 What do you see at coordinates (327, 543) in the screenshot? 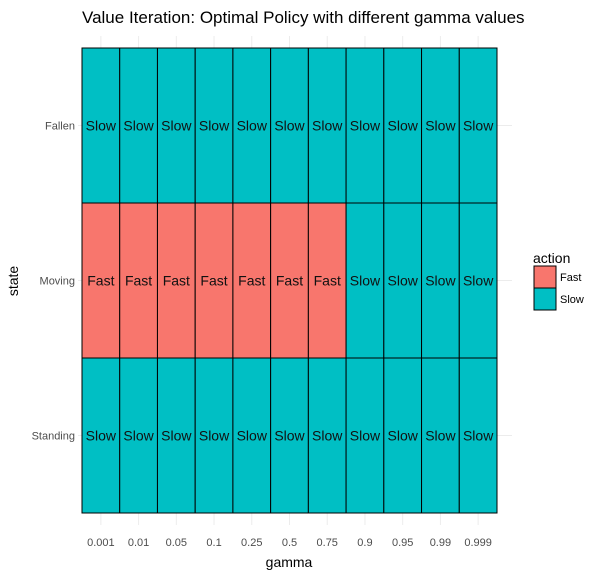
I see `x-tick-label: 0.75` at bounding box center [327, 543].